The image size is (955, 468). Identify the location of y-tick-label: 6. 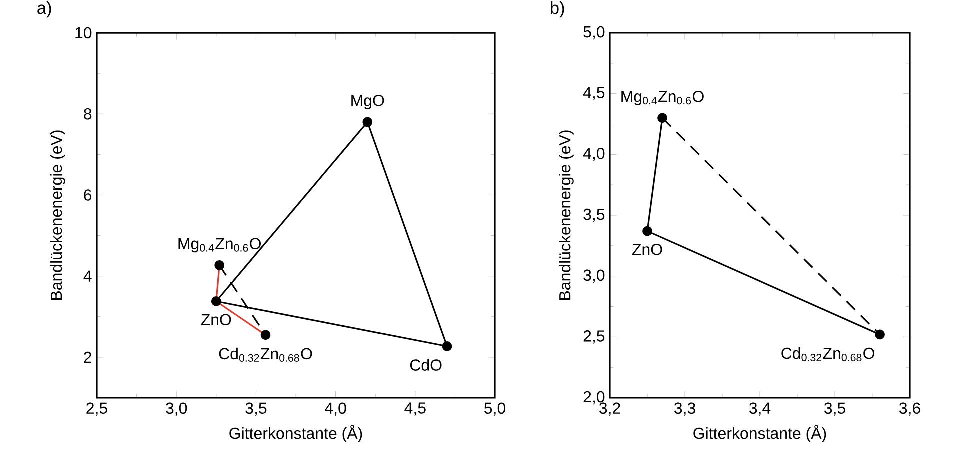
(88, 195).